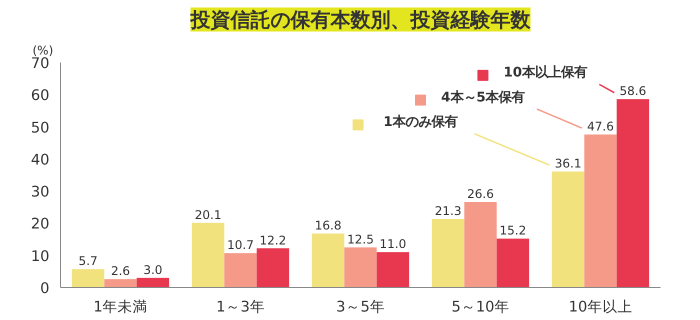 The image size is (700, 320). I want to click on data-label: 5.7, so click(88, 261).